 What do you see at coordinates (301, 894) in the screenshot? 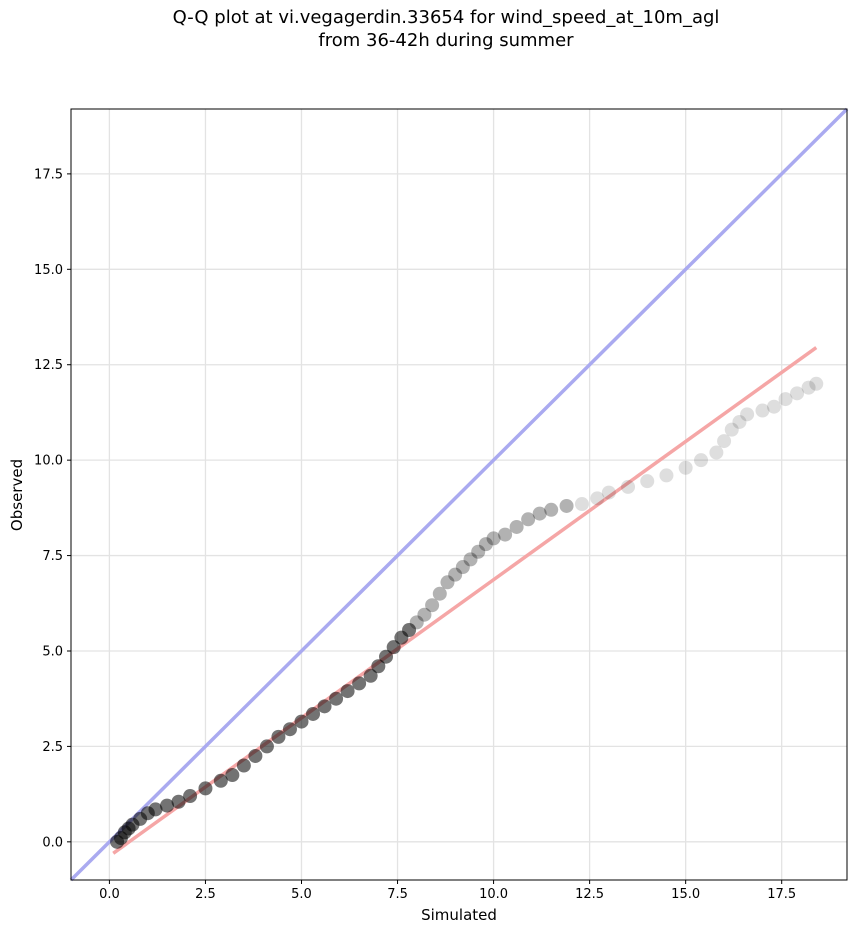
I see `x-tick-label: 5.0` at bounding box center [301, 894].